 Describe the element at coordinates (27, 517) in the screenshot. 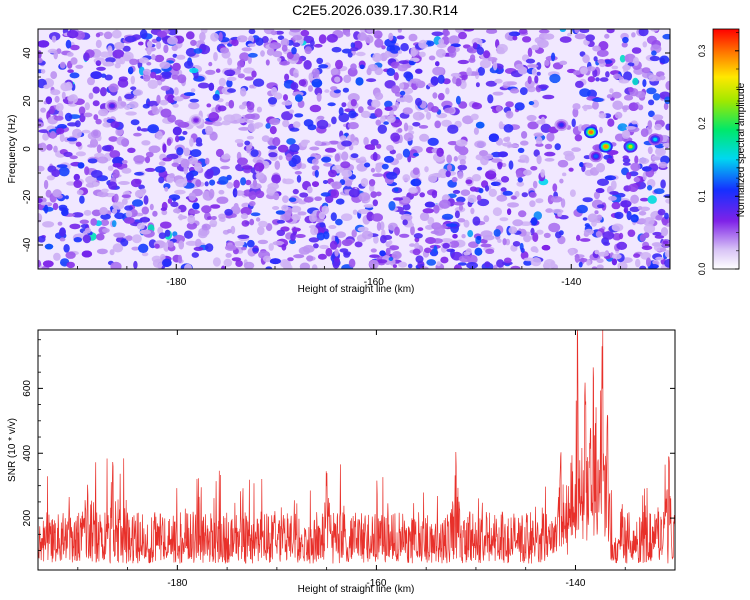

I see `y-tick-label: 200` at that location.